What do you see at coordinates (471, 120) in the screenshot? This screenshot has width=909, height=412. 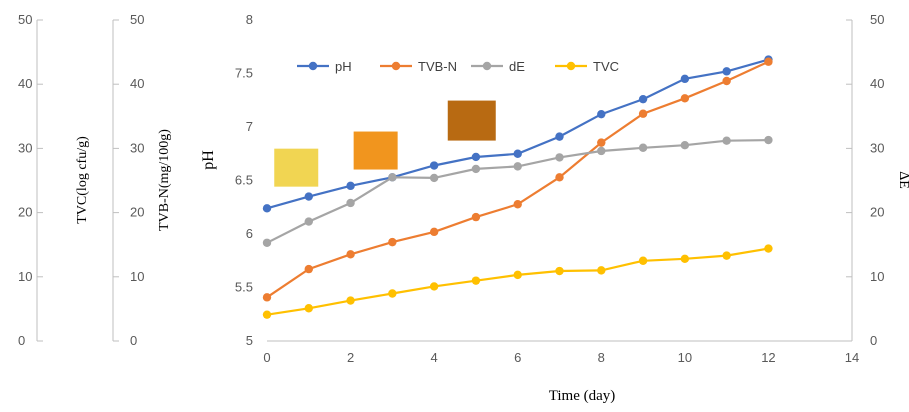 I see `late-color-swatch` at bounding box center [471, 120].